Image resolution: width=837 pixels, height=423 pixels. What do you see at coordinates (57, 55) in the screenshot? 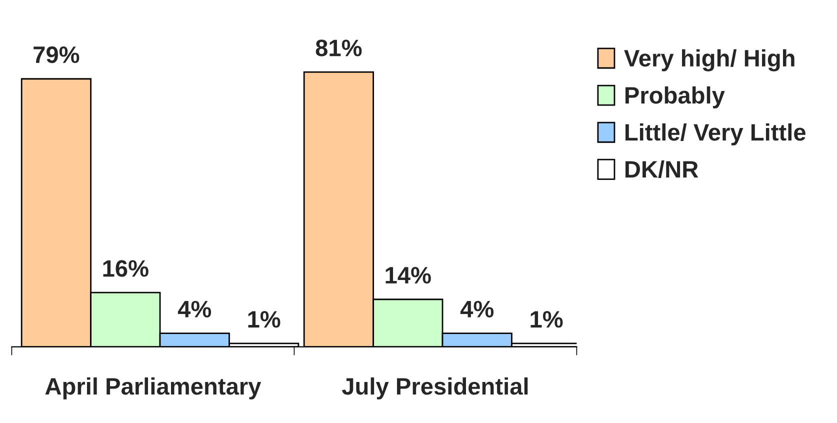
I see `data-label: 79%` at bounding box center [57, 55].